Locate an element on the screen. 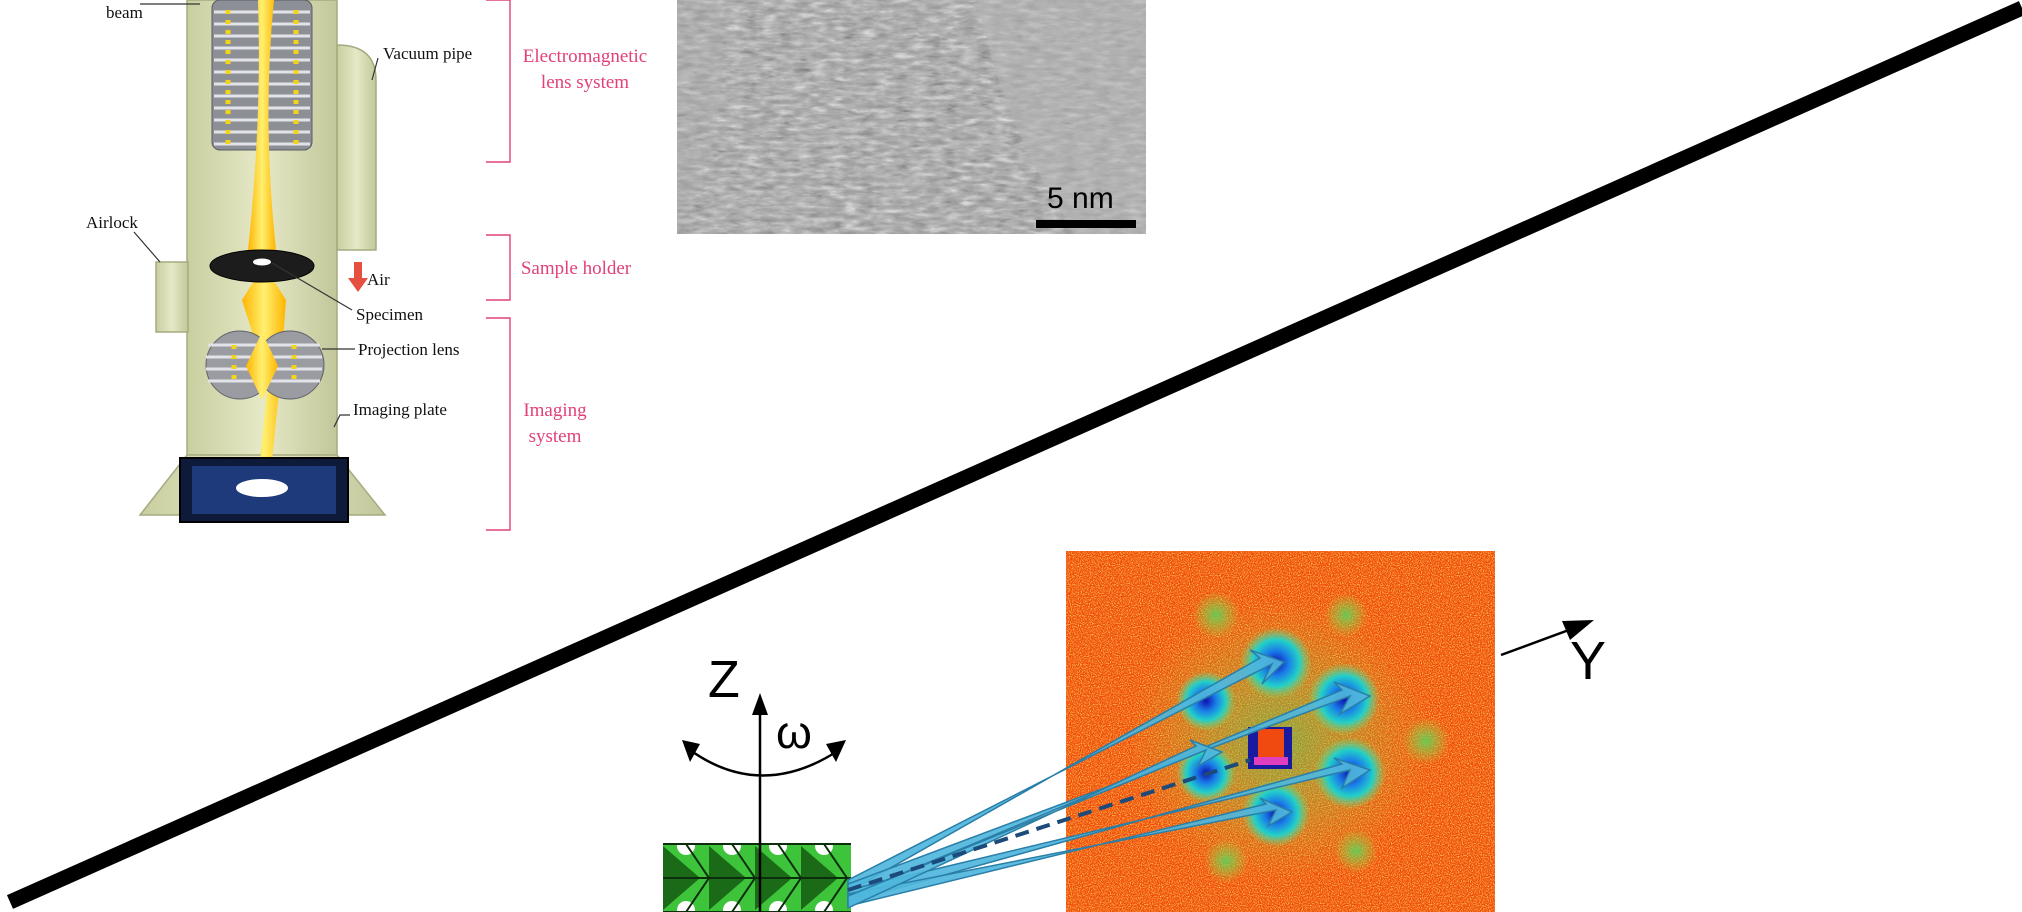 This screenshot has height=912, width=2022. projection-lens-label: Projection lens is located at coordinates (409, 349).